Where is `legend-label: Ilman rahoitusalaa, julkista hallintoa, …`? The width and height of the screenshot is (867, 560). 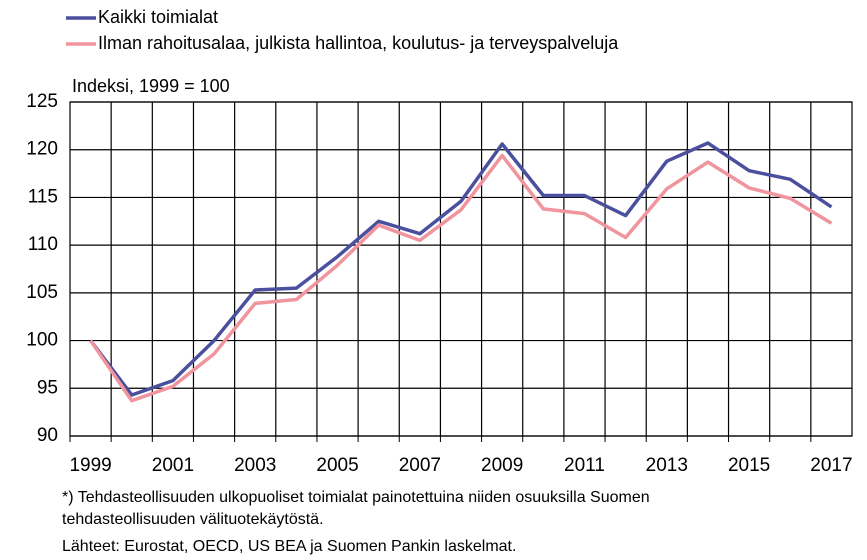
legend-label: Ilman rahoitusalaa, julkista hallintoa, … is located at coordinates (358, 43).